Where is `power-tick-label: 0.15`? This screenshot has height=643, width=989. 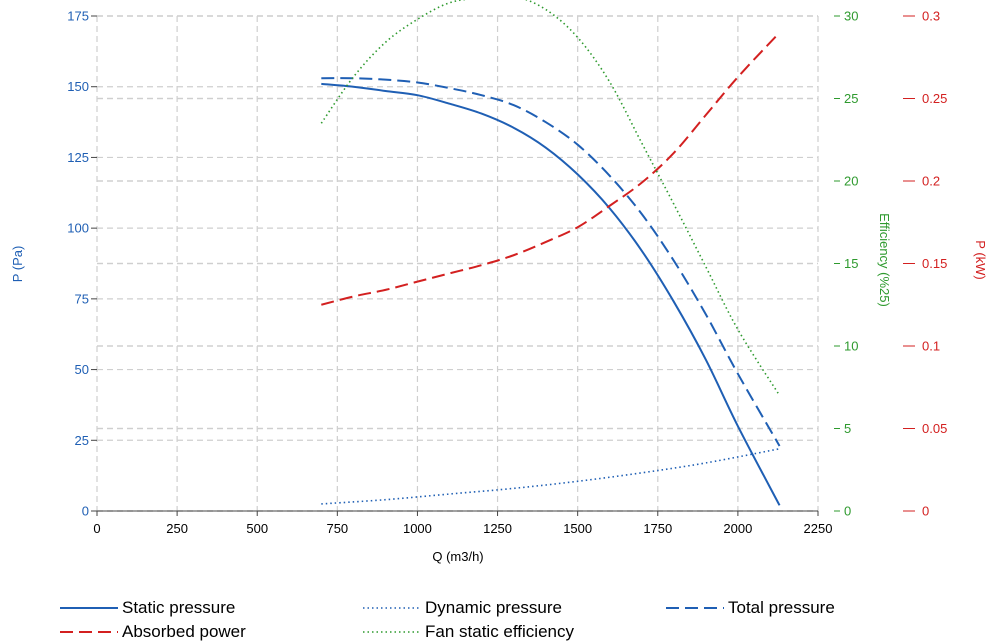
power-tick-label: 0.15 is located at coordinates (934, 263).